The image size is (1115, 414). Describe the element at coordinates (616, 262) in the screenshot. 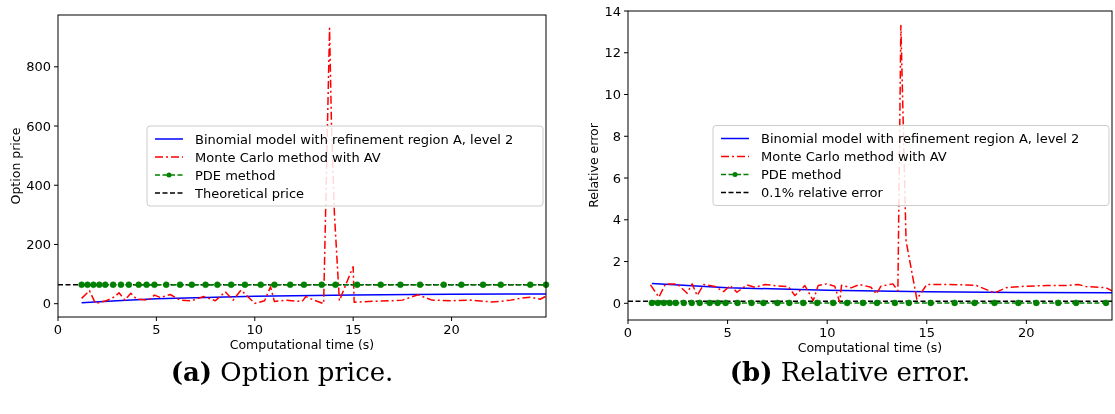

I see `y-tick-label: 2` at that location.